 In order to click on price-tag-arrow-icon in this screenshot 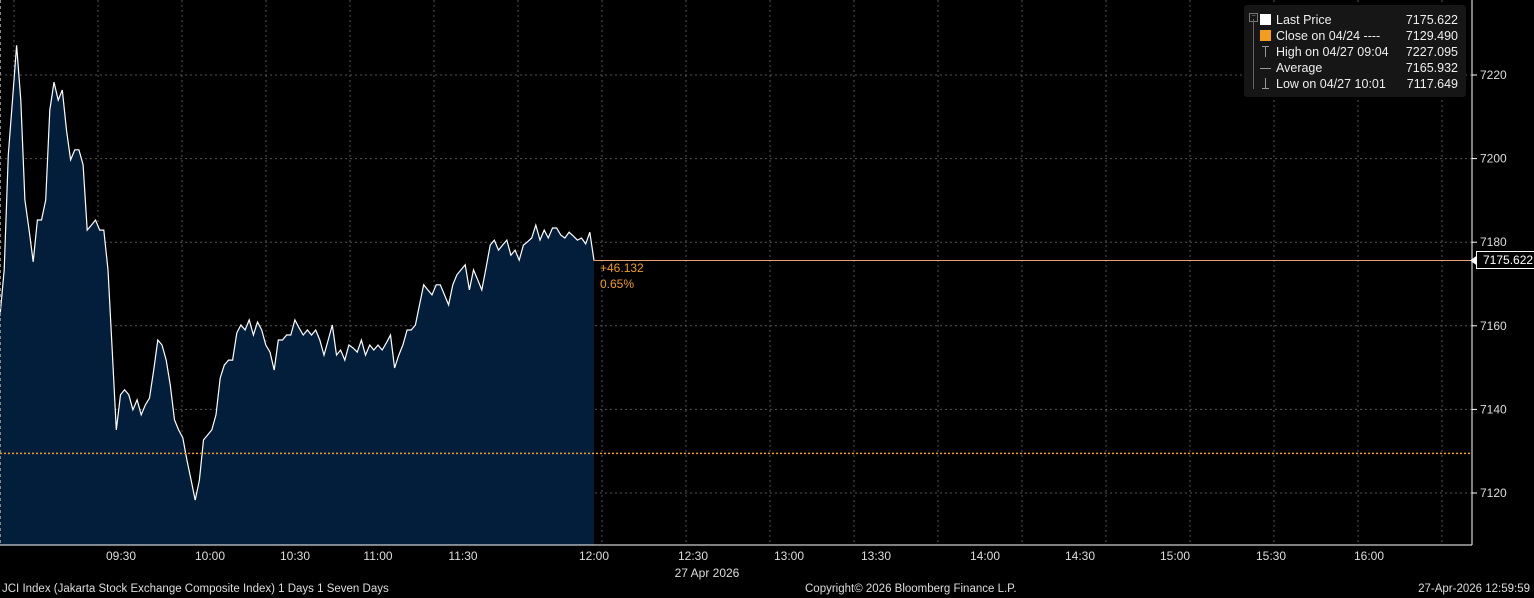, I will do `click(1473, 260)`.